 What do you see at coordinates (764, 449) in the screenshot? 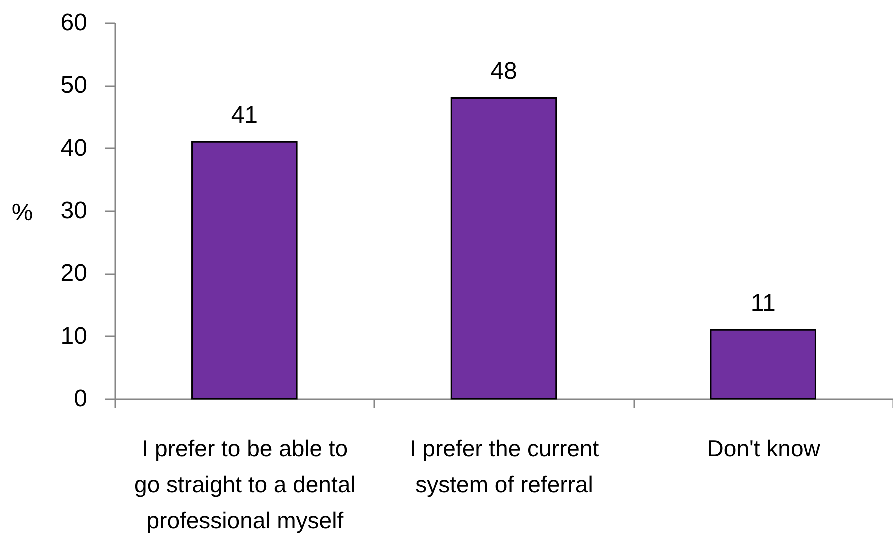
I see `x-tick-label: Don't know` at bounding box center [764, 449].